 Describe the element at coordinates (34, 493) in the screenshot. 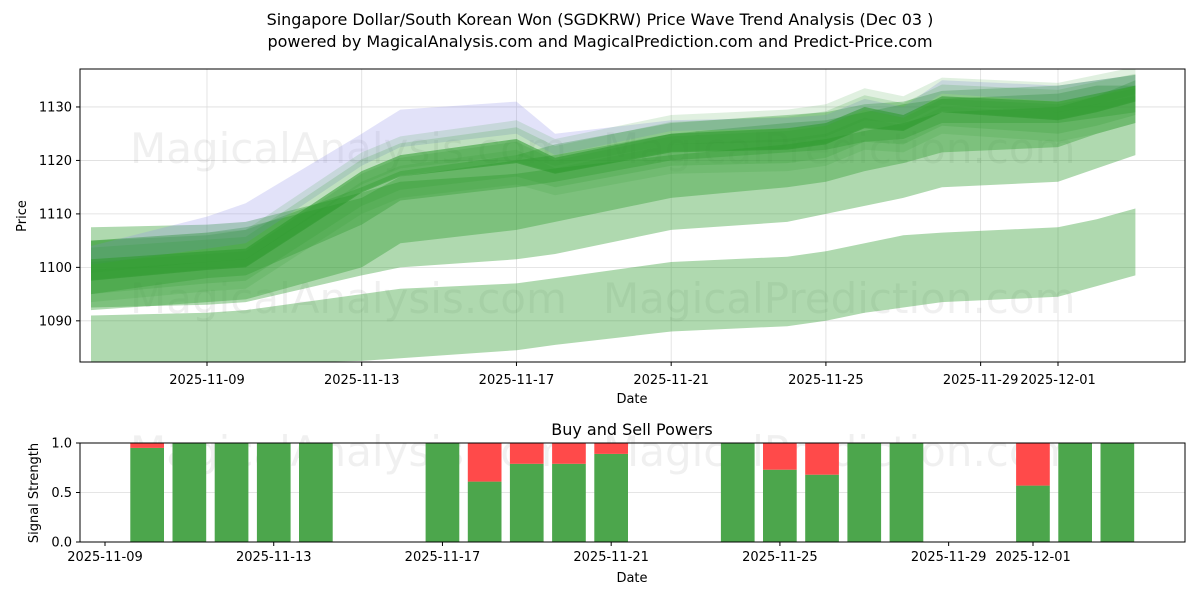

I see `signal-y-axis-label: Signal Strength` at that location.